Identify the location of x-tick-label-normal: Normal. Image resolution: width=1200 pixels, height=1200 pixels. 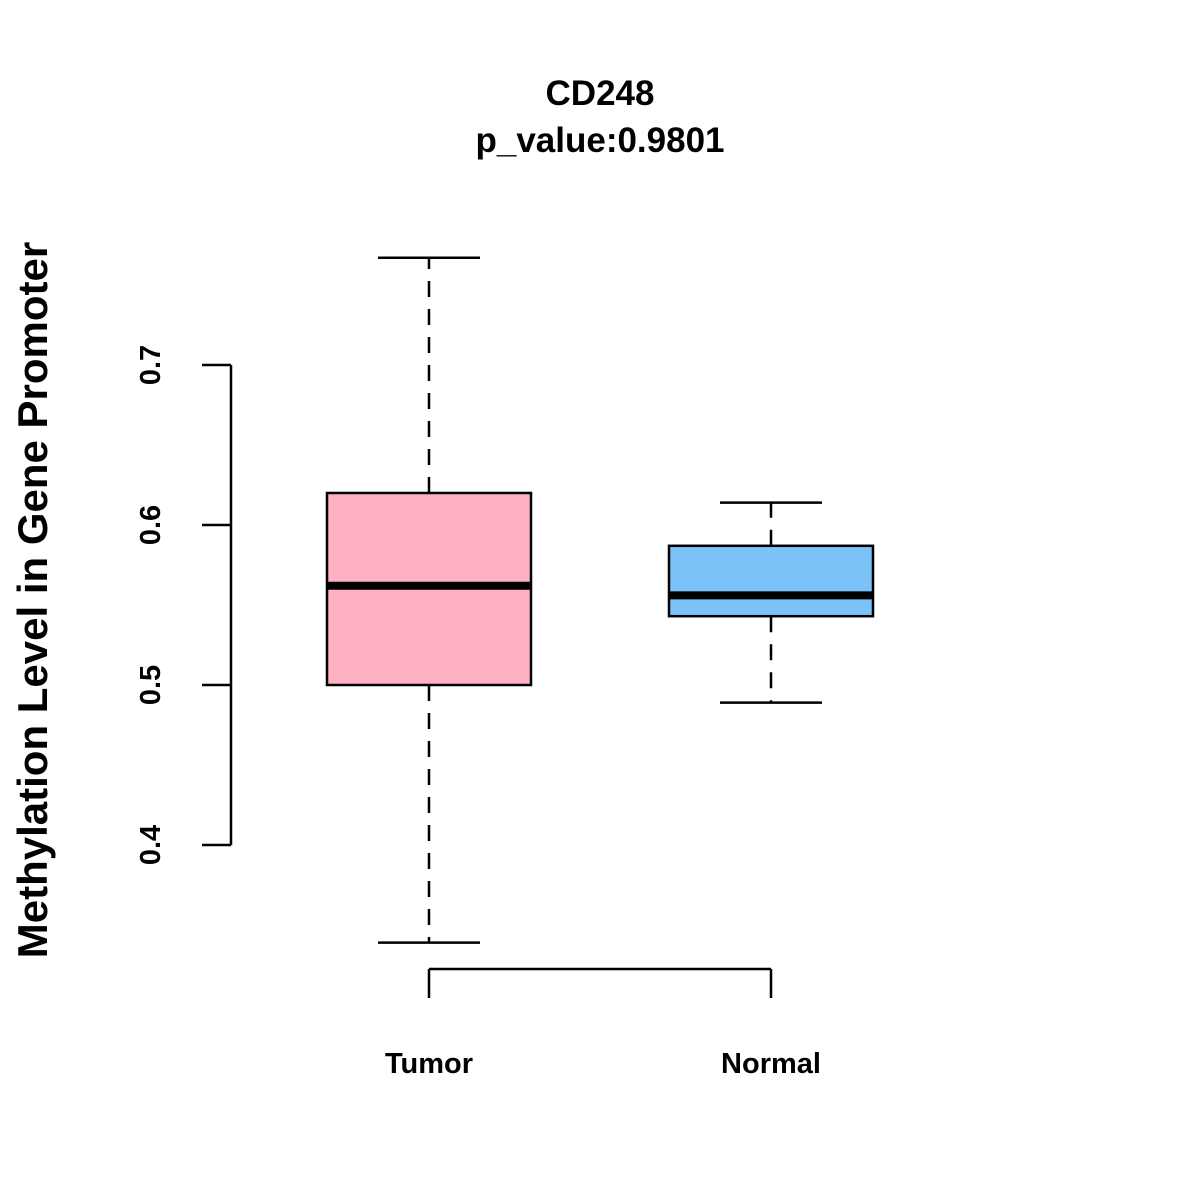
(771, 1064).